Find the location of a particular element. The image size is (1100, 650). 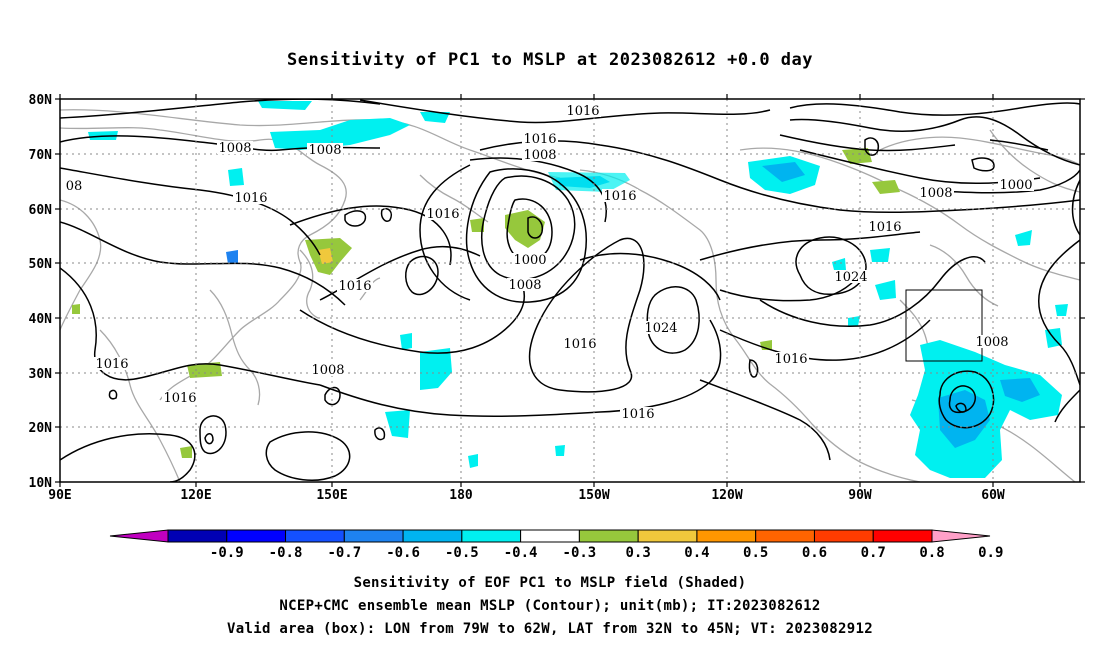

lat-label: 70N is located at coordinates (41, 155).